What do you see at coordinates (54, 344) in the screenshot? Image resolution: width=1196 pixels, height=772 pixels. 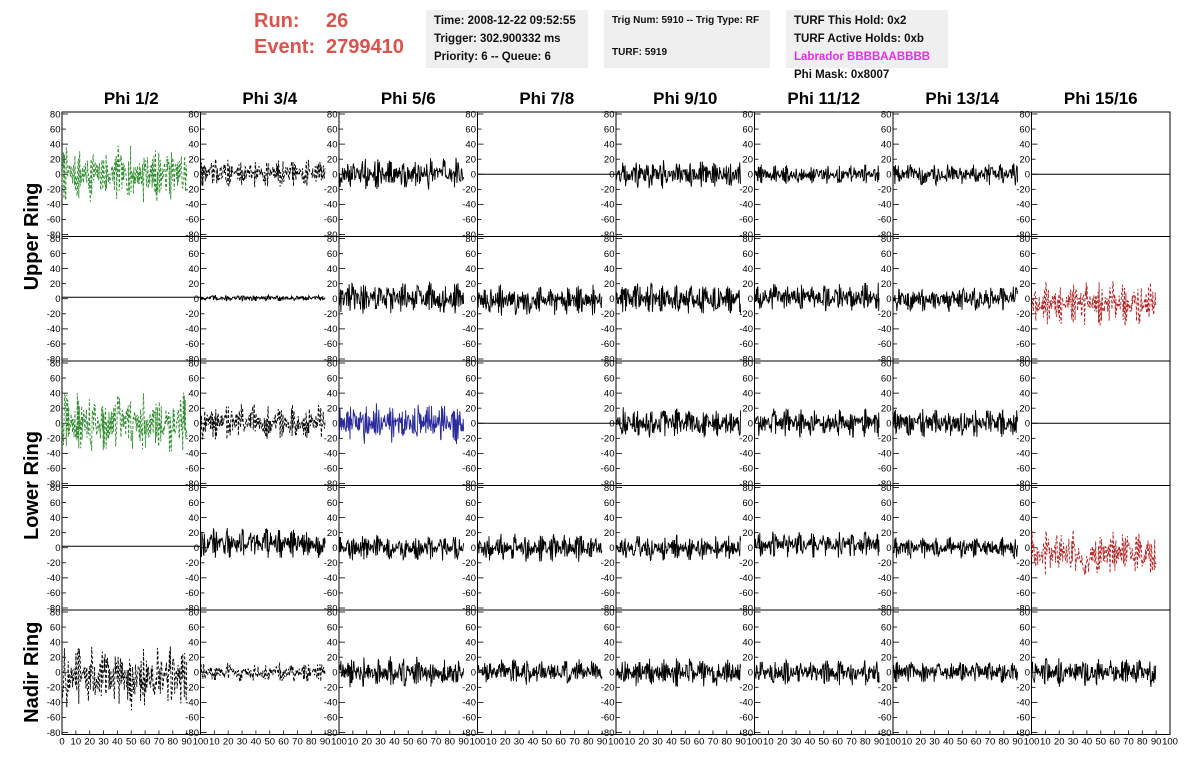 I see `y-tick-label-r2c1--60: -60` at bounding box center [54, 344].